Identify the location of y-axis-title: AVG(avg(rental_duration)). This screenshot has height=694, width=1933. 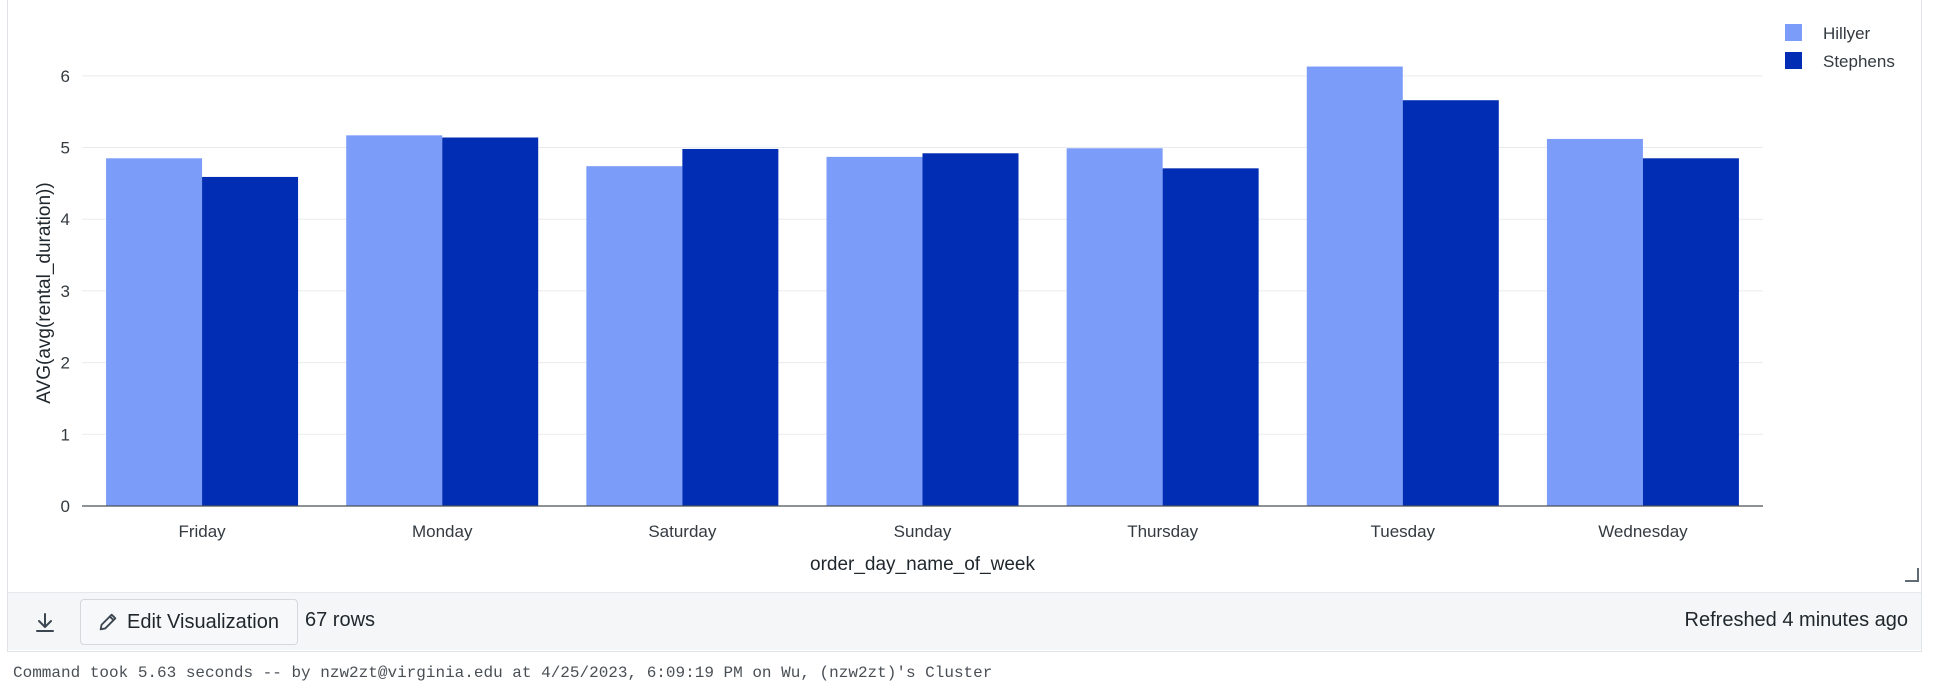
(44, 292).